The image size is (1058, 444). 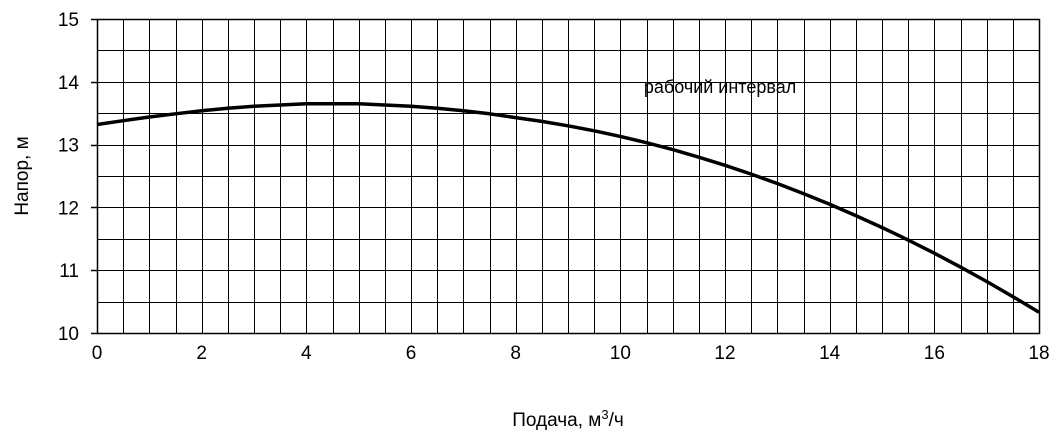 I want to click on x-axis-label-main: Подача, м, so click(x=556, y=420).